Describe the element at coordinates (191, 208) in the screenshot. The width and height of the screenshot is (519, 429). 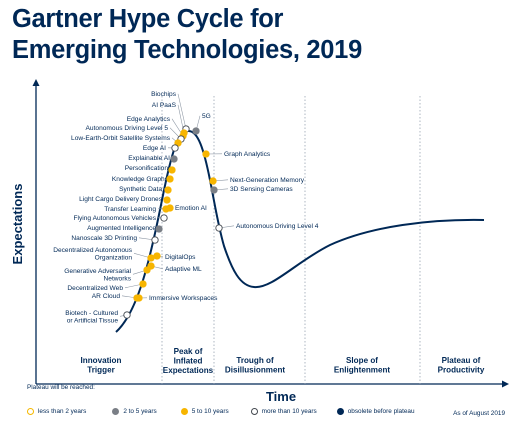
I see `tech-label-emotion-ai: Emotion AI` at that location.